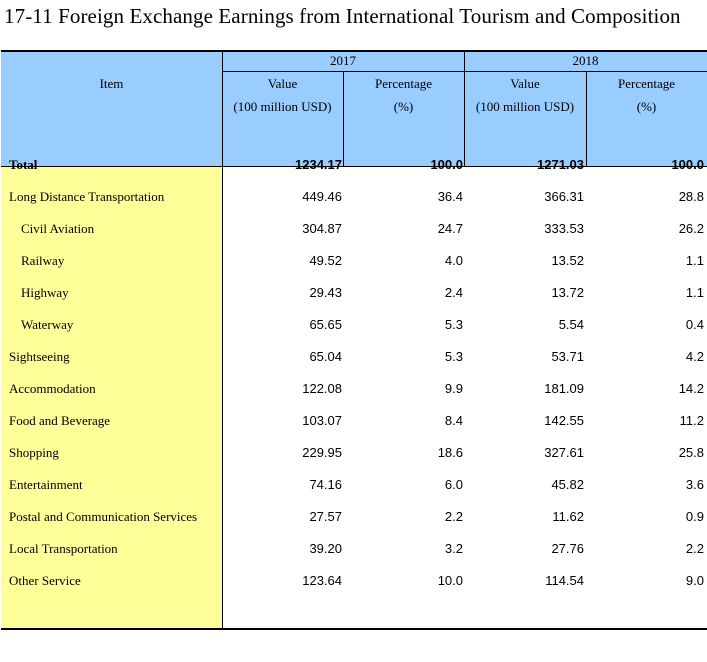 This screenshot has width=707, height=662. Describe the element at coordinates (453, 420) in the screenshot. I see `pct-2017: 8.4` at that location.